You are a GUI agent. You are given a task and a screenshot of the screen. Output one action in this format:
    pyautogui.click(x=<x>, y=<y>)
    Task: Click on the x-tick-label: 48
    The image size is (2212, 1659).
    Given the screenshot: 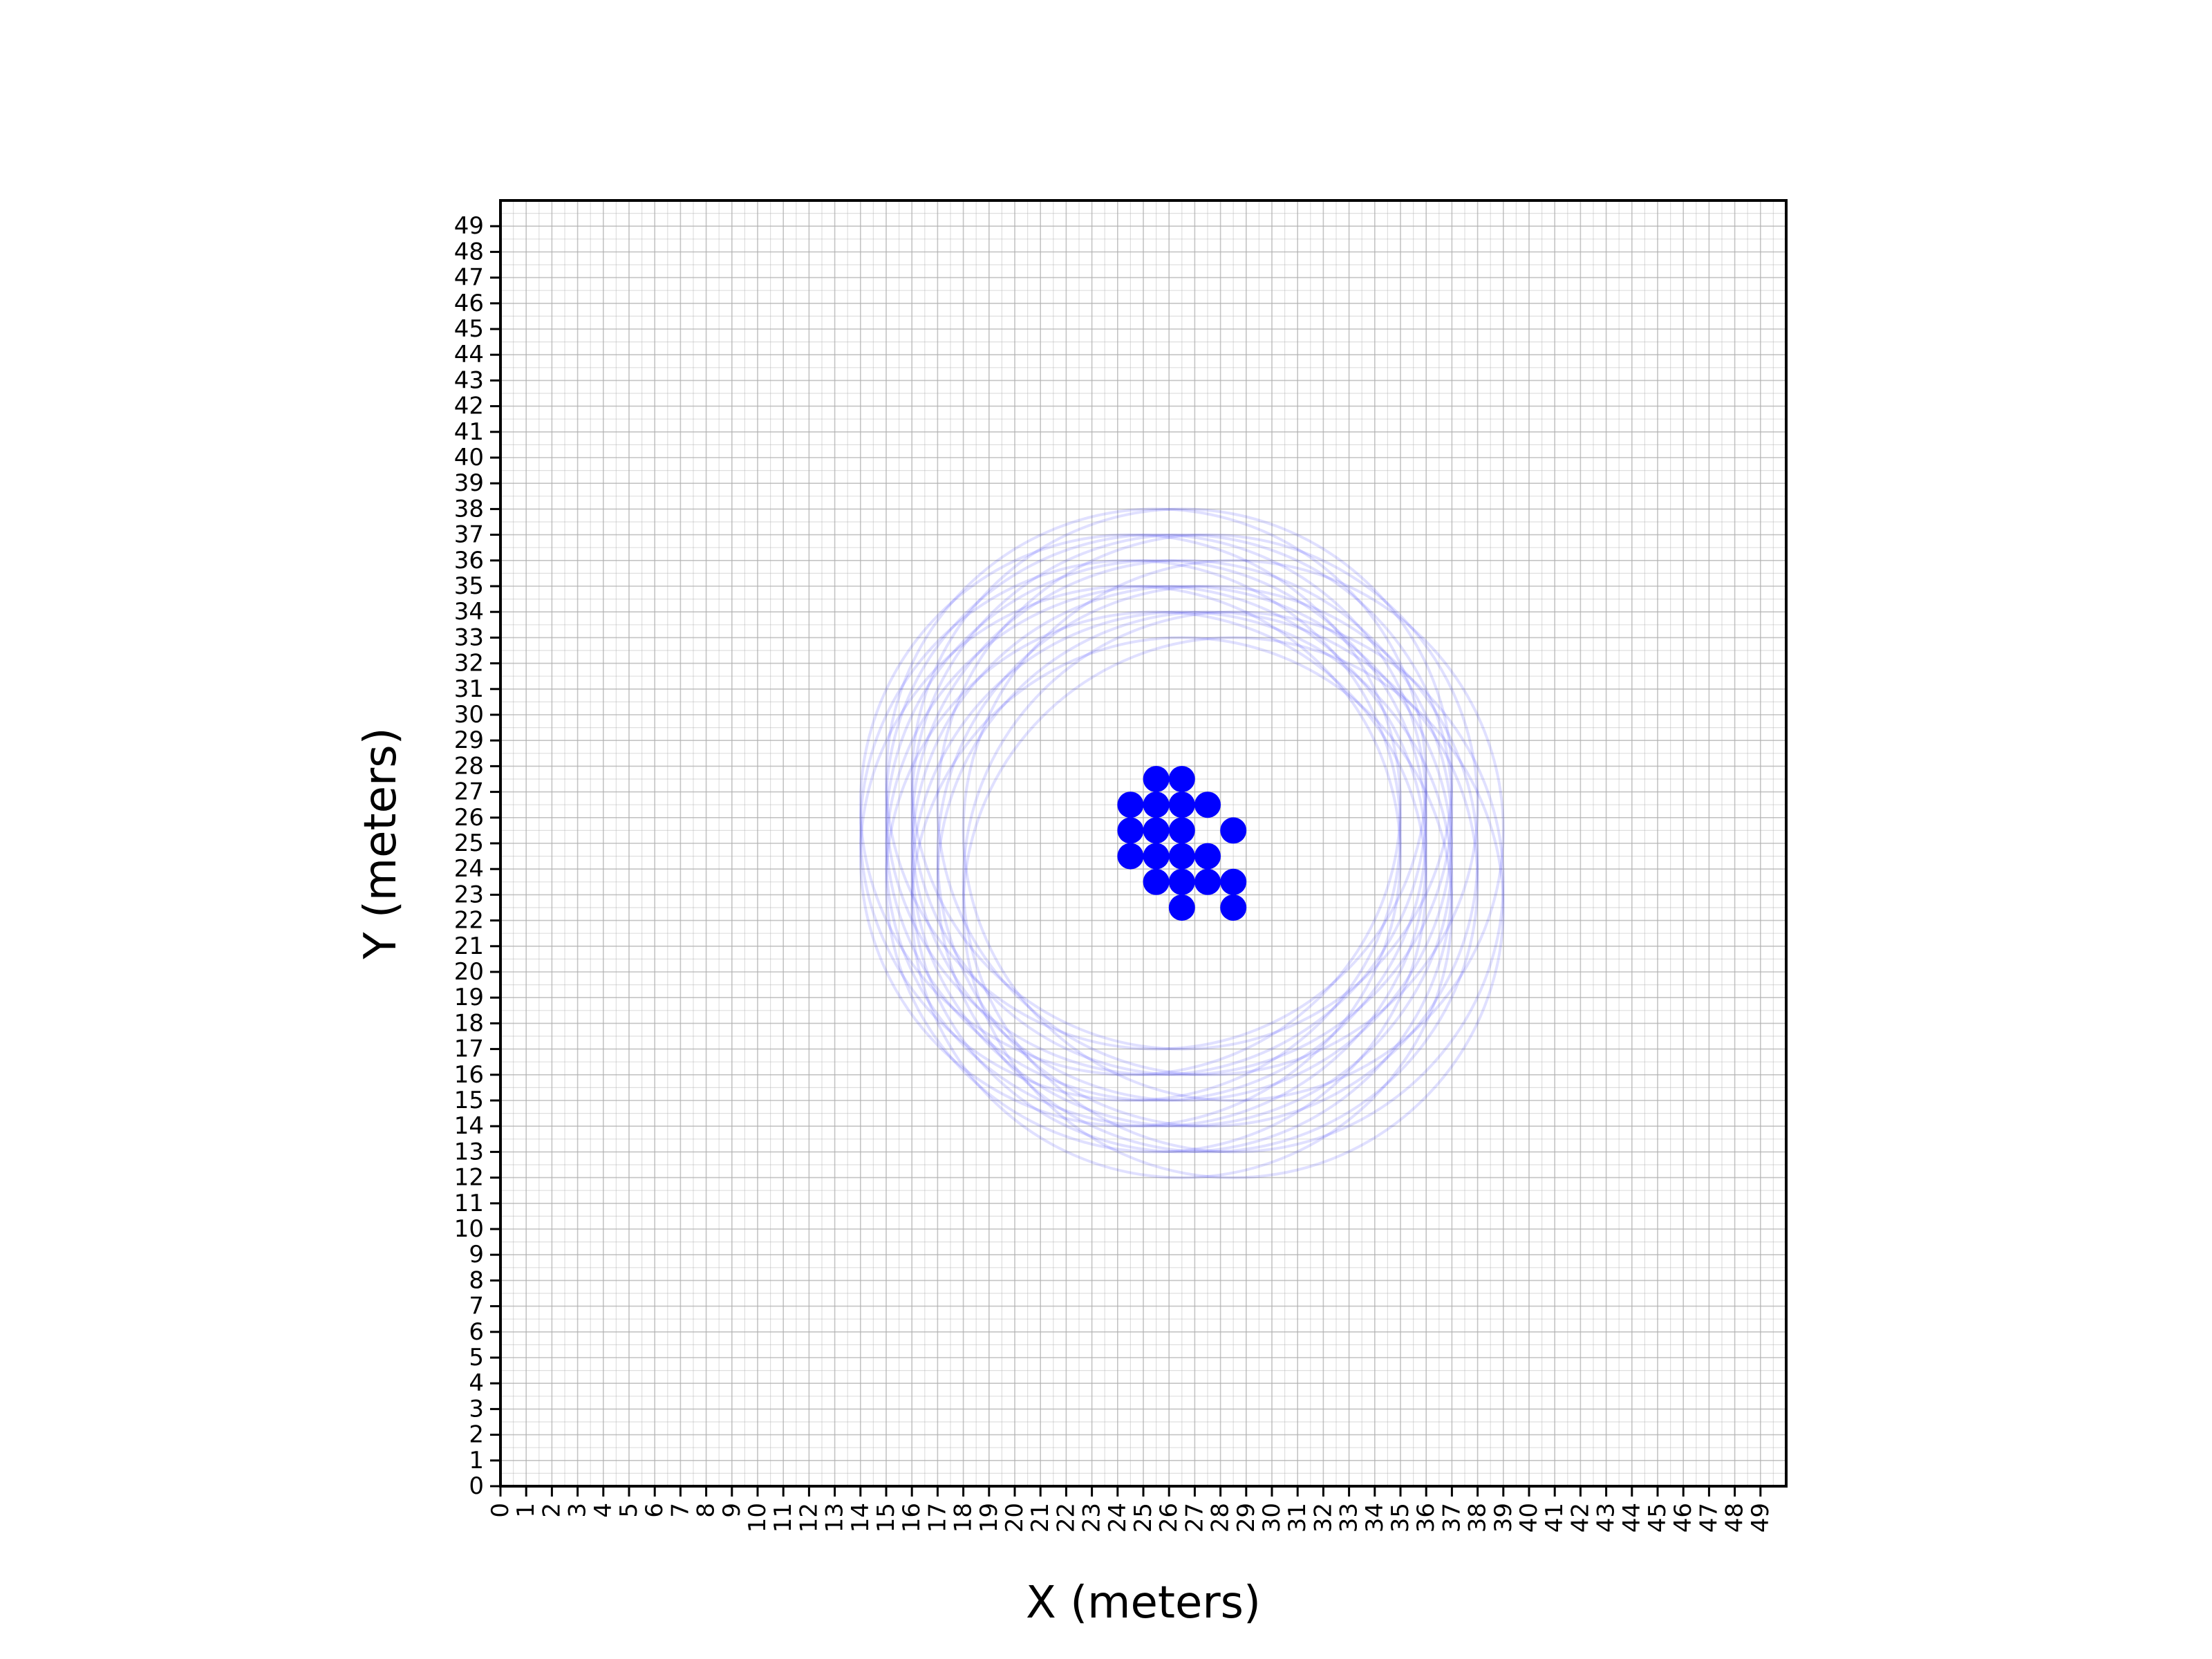 What is the action you would take?
    pyautogui.click(x=1735, y=1518)
    